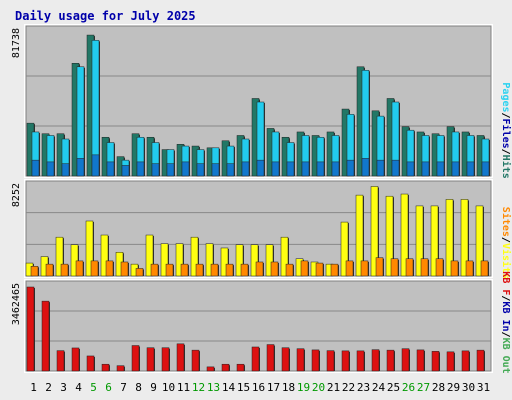 This screenshot has height=400, width=512. What do you see at coordinates (105, 16) in the screenshot?
I see `chart-title: Daily usage for July 2025` at bounding box center [105, 16].